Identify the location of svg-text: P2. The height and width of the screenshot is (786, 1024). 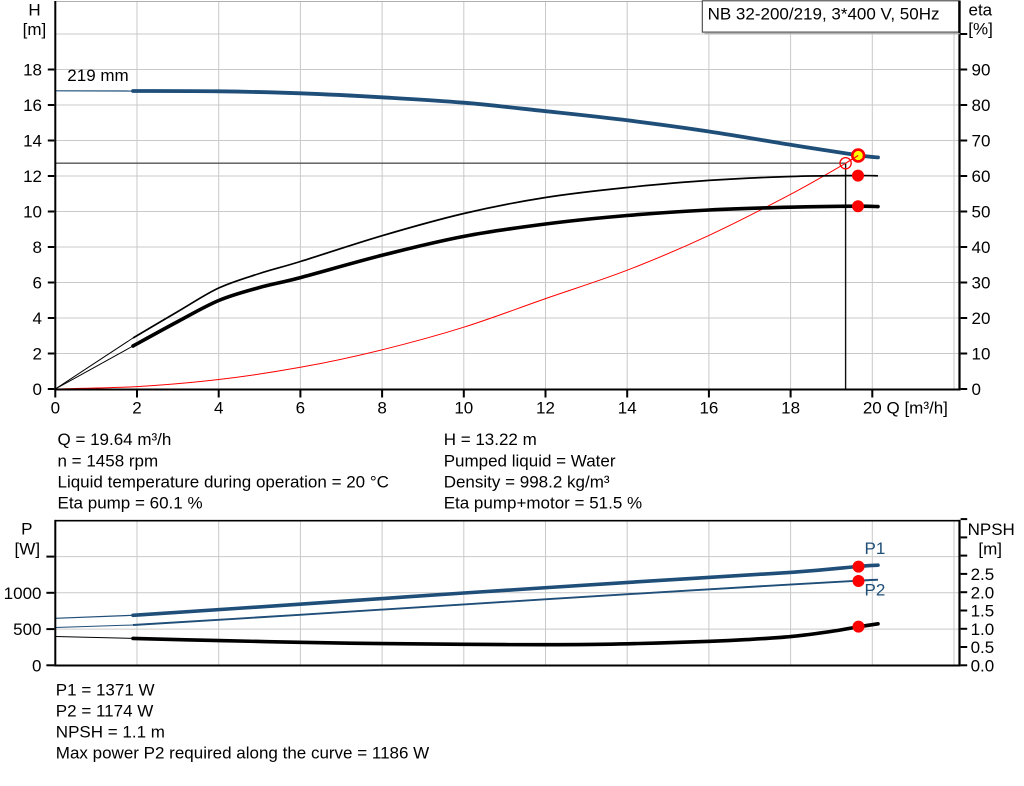
(875, 590).